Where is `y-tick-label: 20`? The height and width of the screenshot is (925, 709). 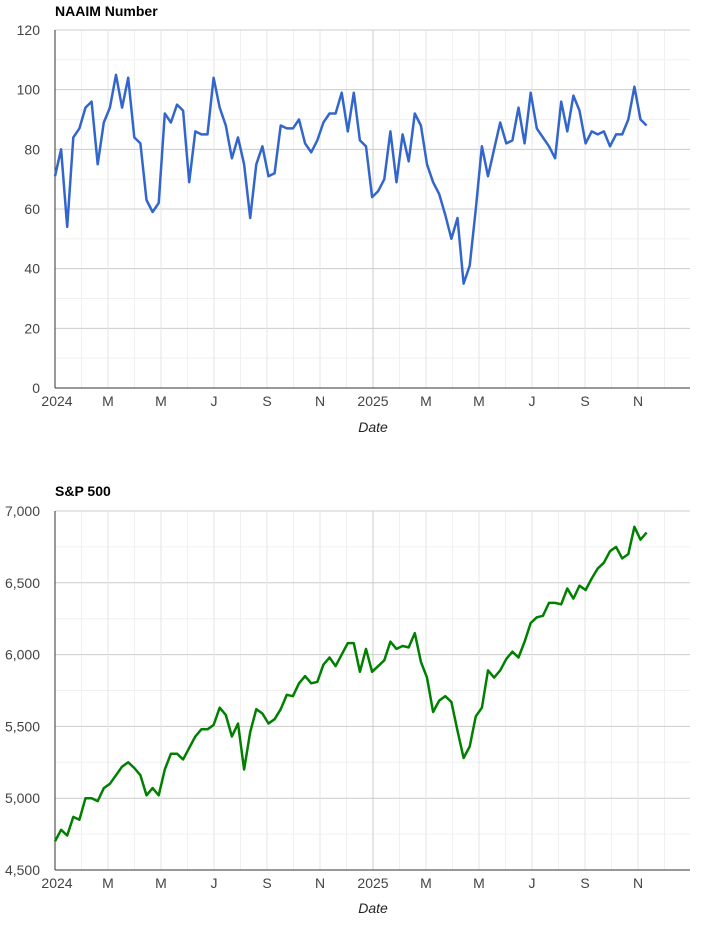 y-tick-label: 20 is located at coordinates (32, 328).